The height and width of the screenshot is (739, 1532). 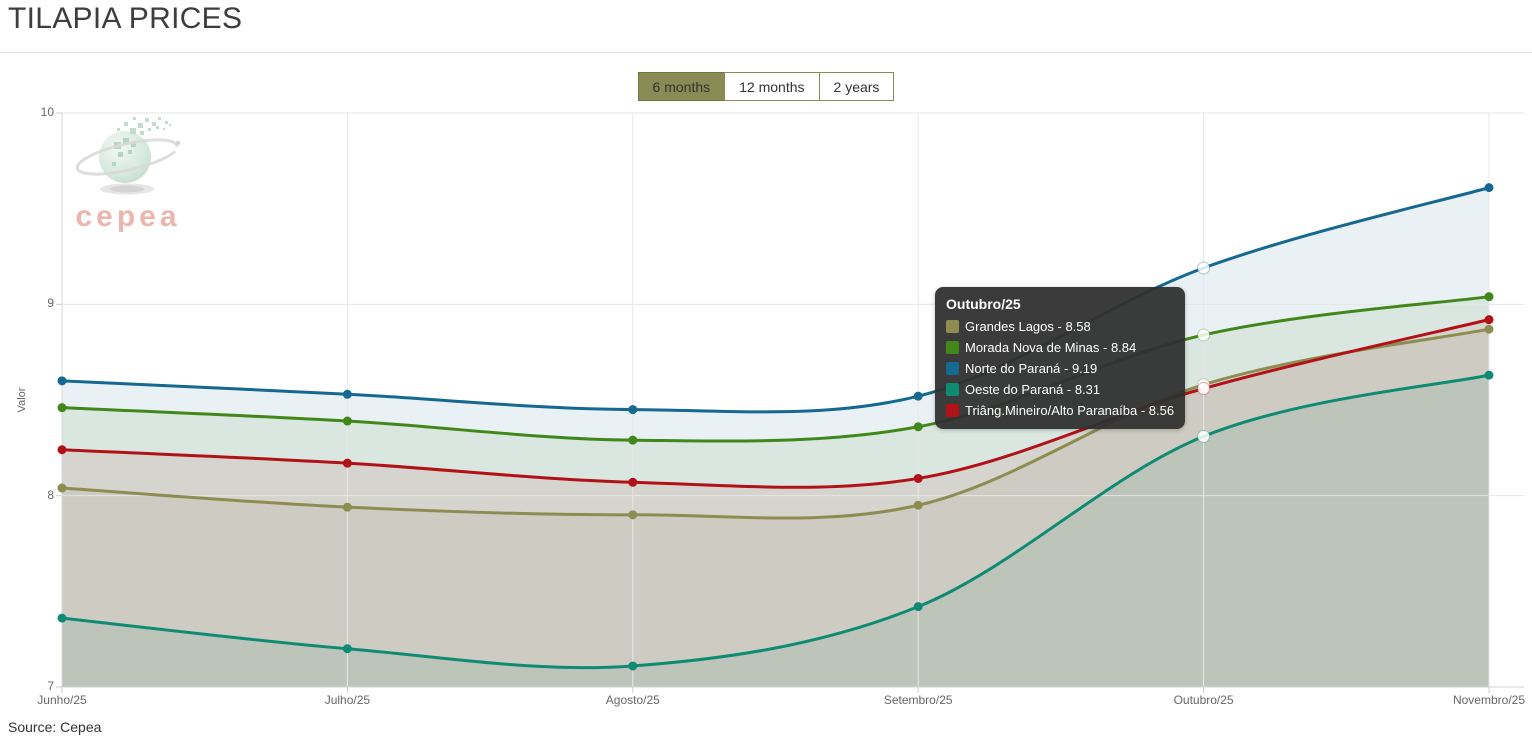 I want to click on cepea-watermark-logo: cepea, so click(x=128, y=172).